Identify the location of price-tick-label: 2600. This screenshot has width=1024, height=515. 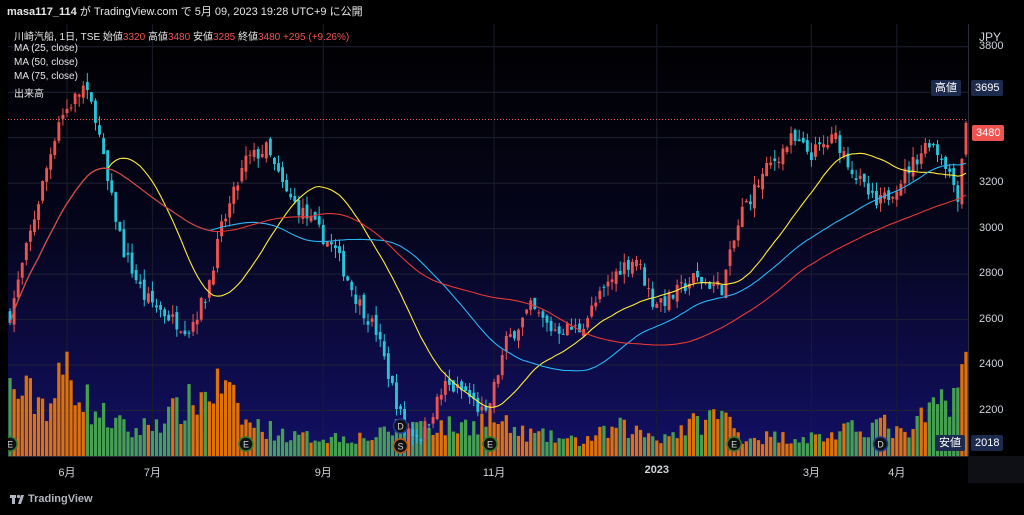
(991, 318).